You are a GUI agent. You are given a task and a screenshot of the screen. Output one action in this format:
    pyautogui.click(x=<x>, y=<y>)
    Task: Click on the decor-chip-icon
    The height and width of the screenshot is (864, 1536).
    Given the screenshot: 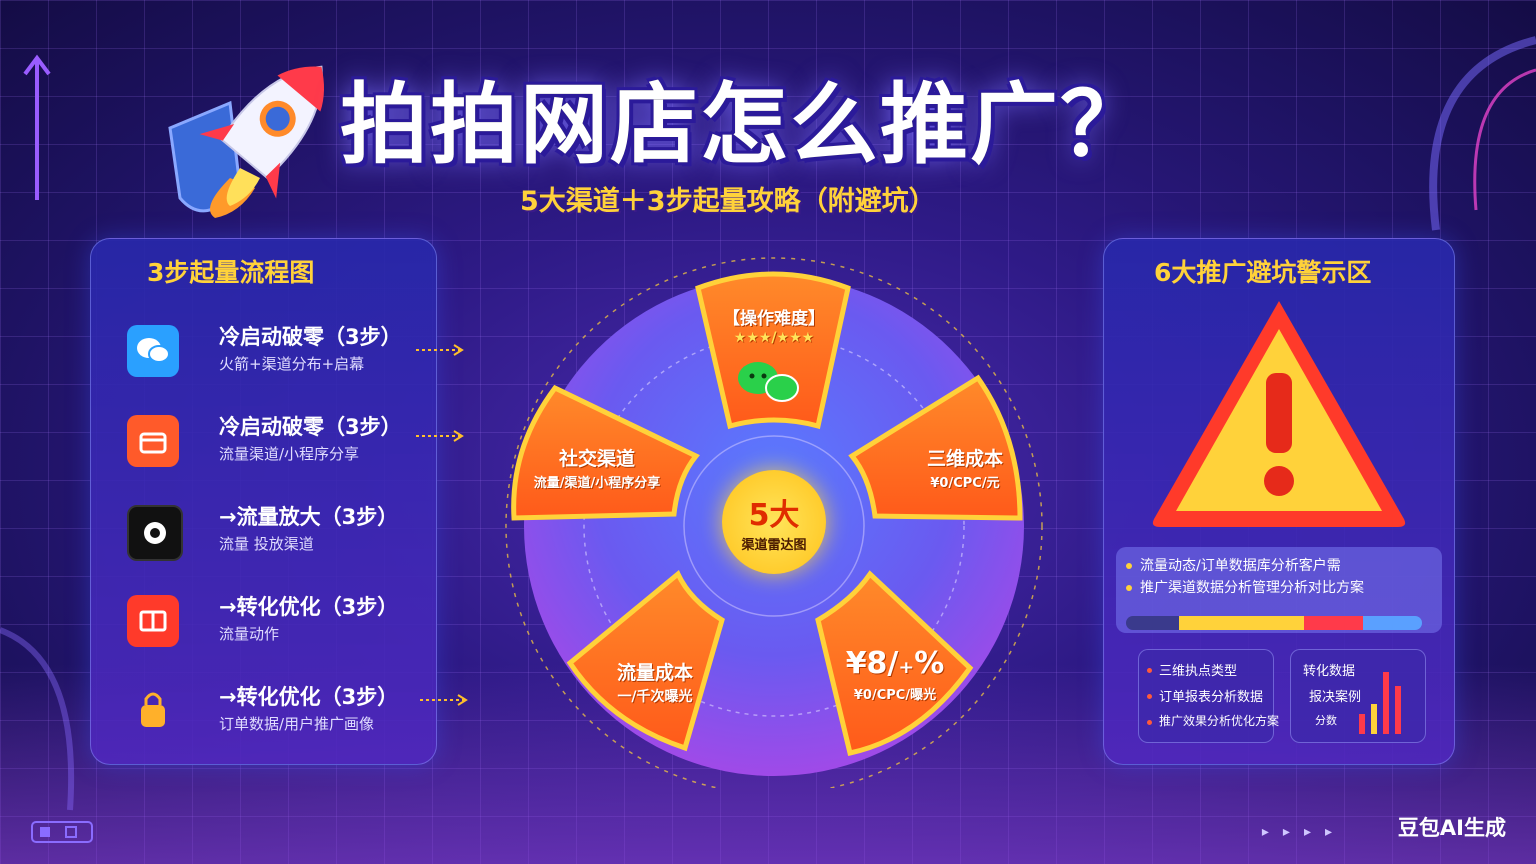 What is the action you would take?
    pyautogui.click(x=62, y=832)
    